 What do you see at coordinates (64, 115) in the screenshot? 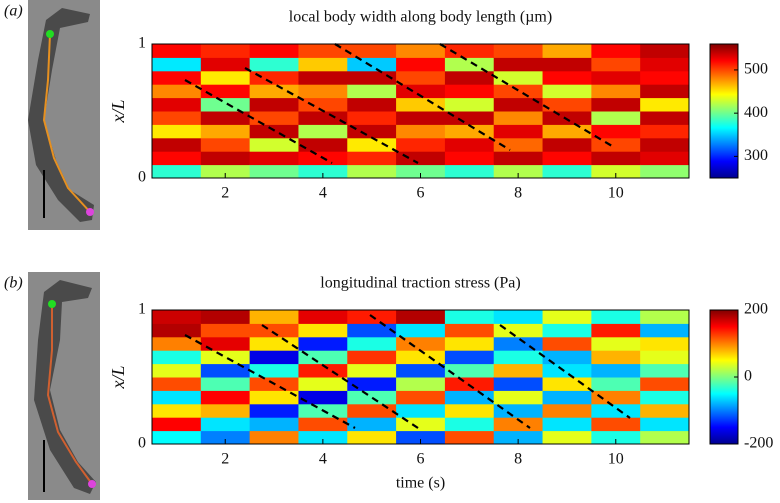
I see `worm-image` at bounding box center [64, 115].